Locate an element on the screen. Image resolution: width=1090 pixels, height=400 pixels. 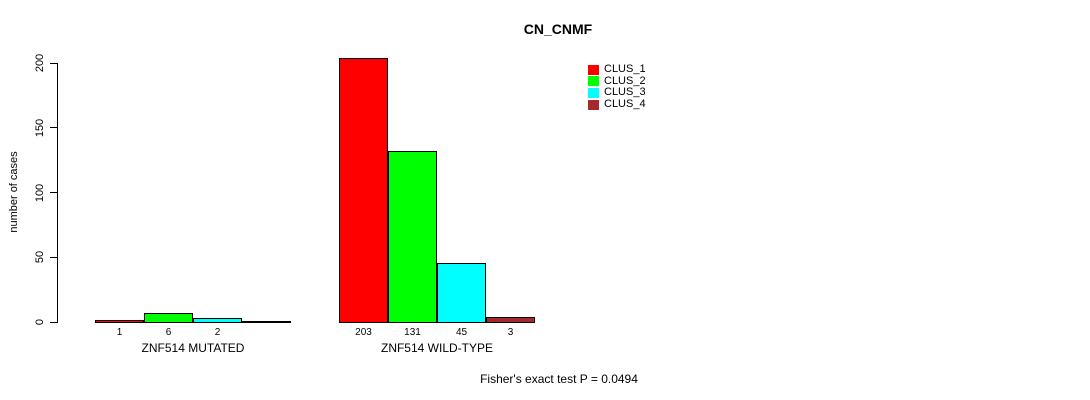
x-axis-group-label: ZNF514 WILD-TYPE is located at coordinates (437, 348).